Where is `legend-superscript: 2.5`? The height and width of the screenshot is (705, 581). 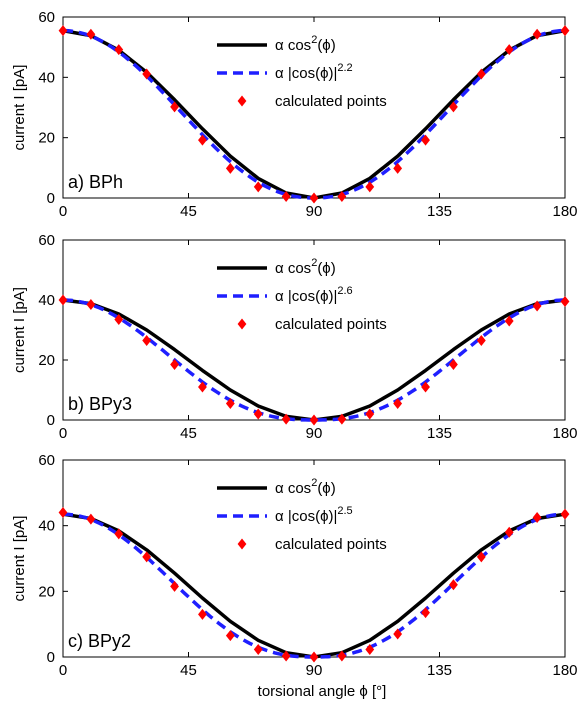 legend-superscript: 2.5 is located at coordinates (344, 511).